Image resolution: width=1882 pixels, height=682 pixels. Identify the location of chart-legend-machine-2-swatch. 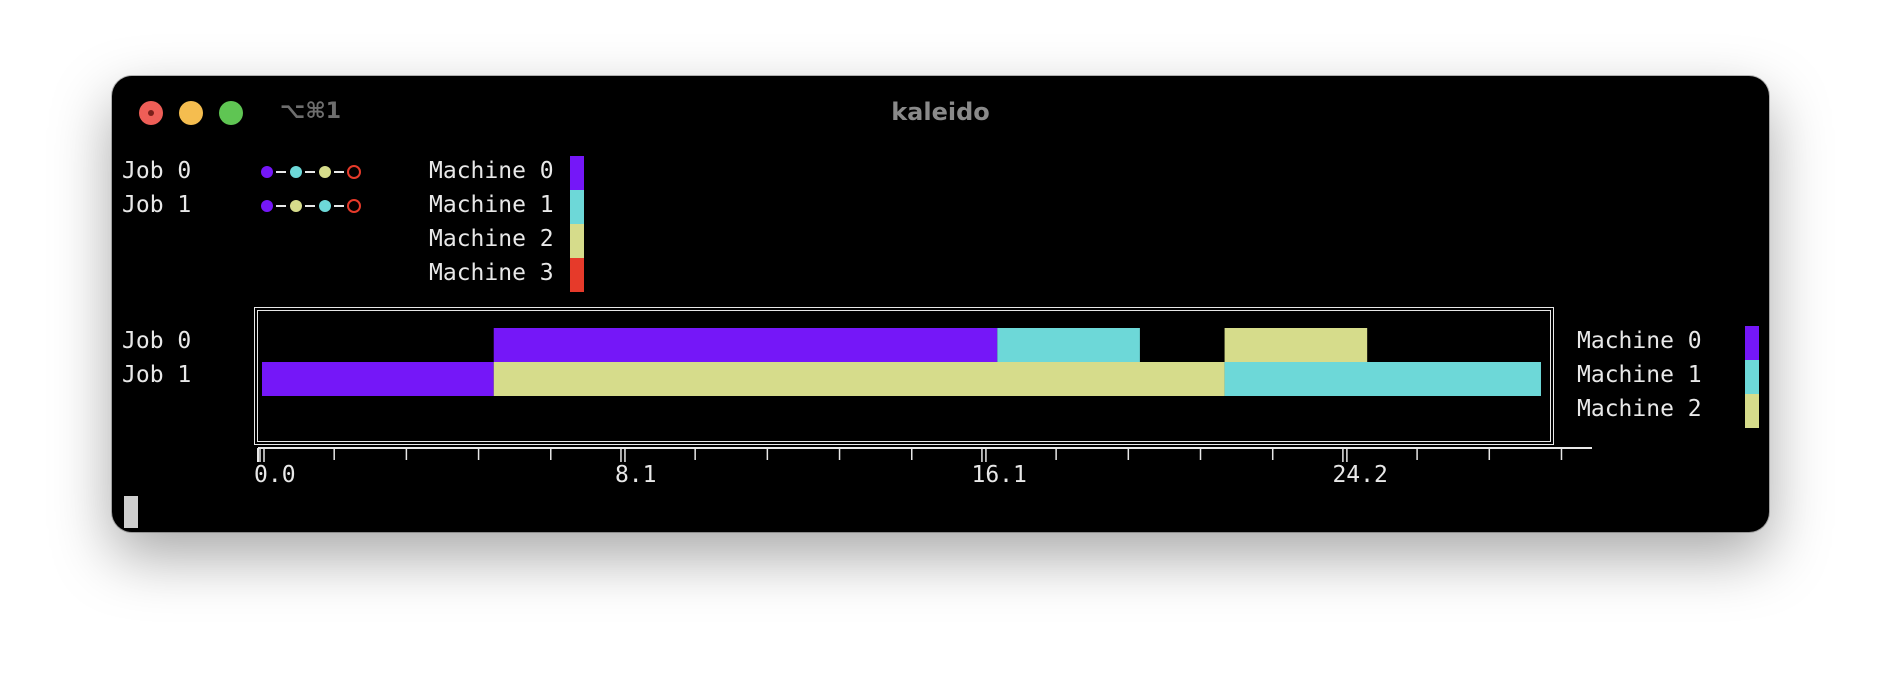
(1752, 411).